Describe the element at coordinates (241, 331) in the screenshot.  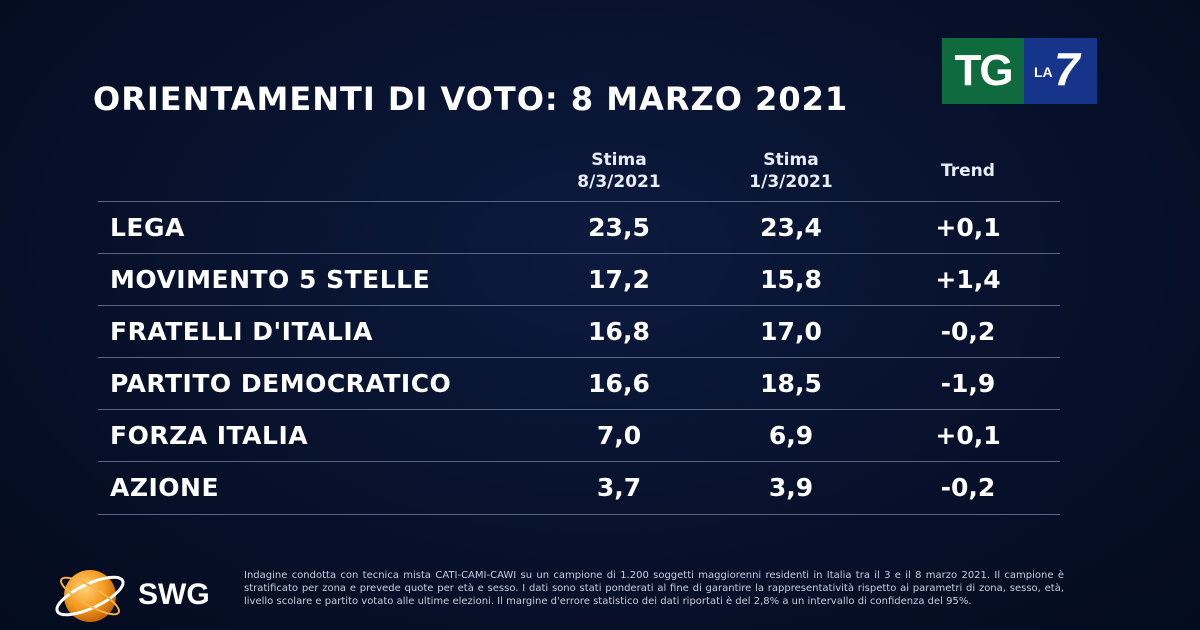
I see `party-name: FRATELLI D'ITALIA` at that location.